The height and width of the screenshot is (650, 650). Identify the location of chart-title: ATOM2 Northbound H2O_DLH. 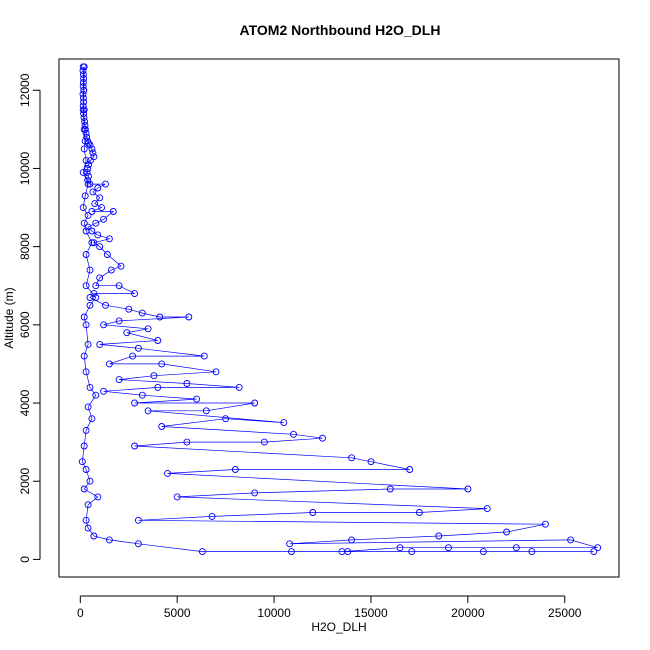
(340, 30).